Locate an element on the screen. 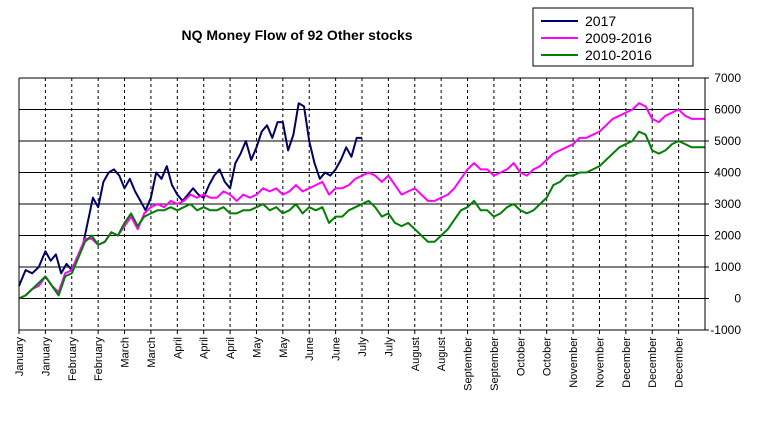 The height and width of the screenshot is (427, 775). legend-label-2: 2010-2016 is located at coordinates (618, 55).